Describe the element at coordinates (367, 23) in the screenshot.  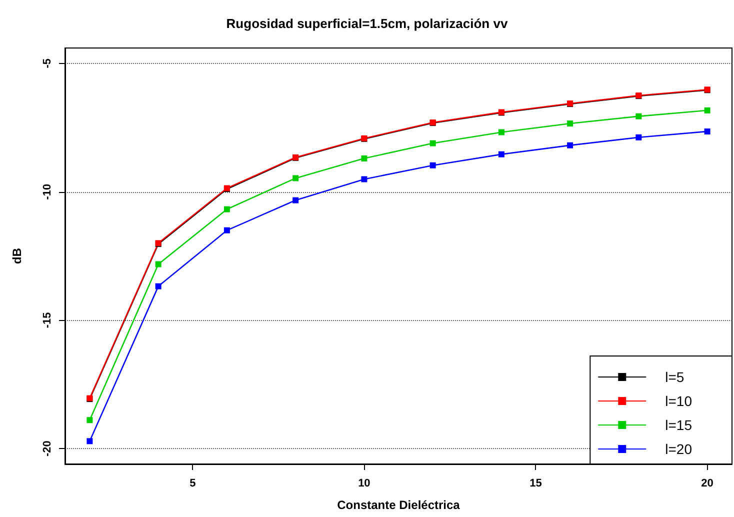
I see `chart-title: Rugosidad superficial=1.5cm, polarización vv` at that location.